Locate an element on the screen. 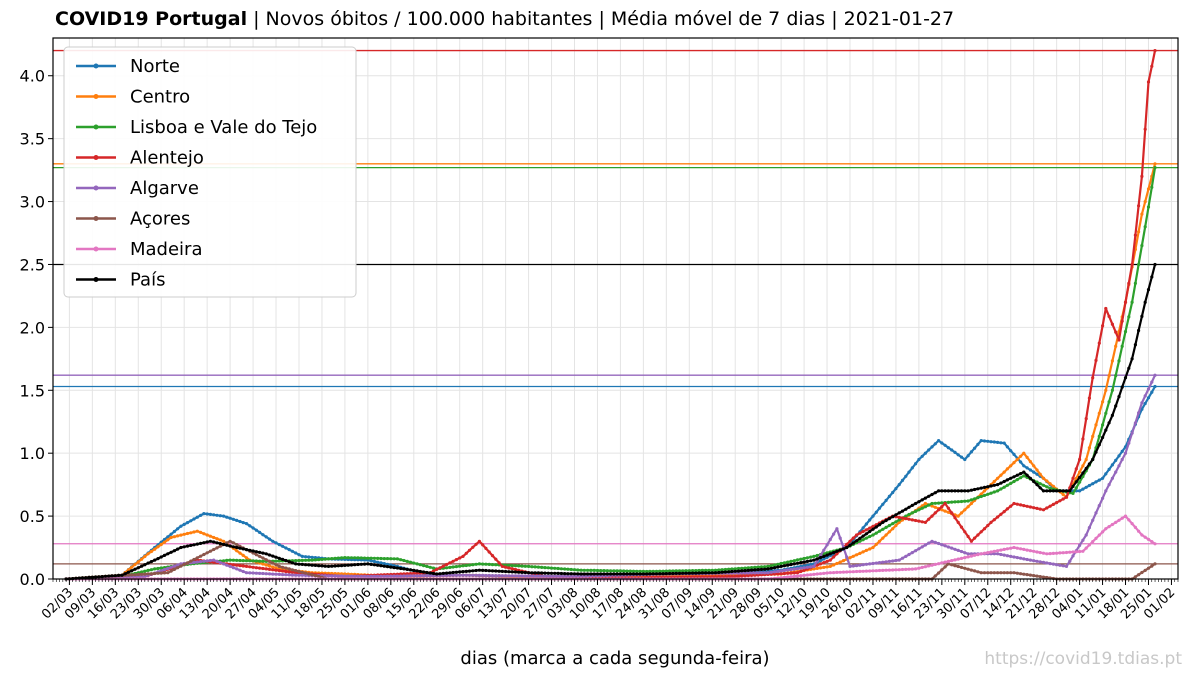 Image resolution: width=1200 pixels, height=675 pixels. y-tick-label: 1.5 is located at coordinates (32, 390).